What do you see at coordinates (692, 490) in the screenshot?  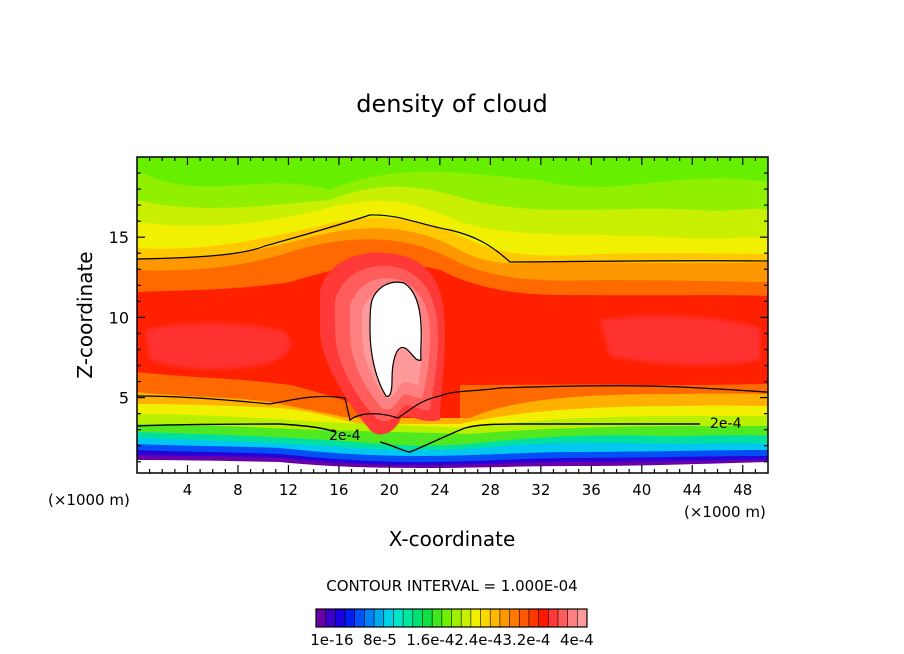 I see `x-tick-label: 44` at bounding box center [692, 490].